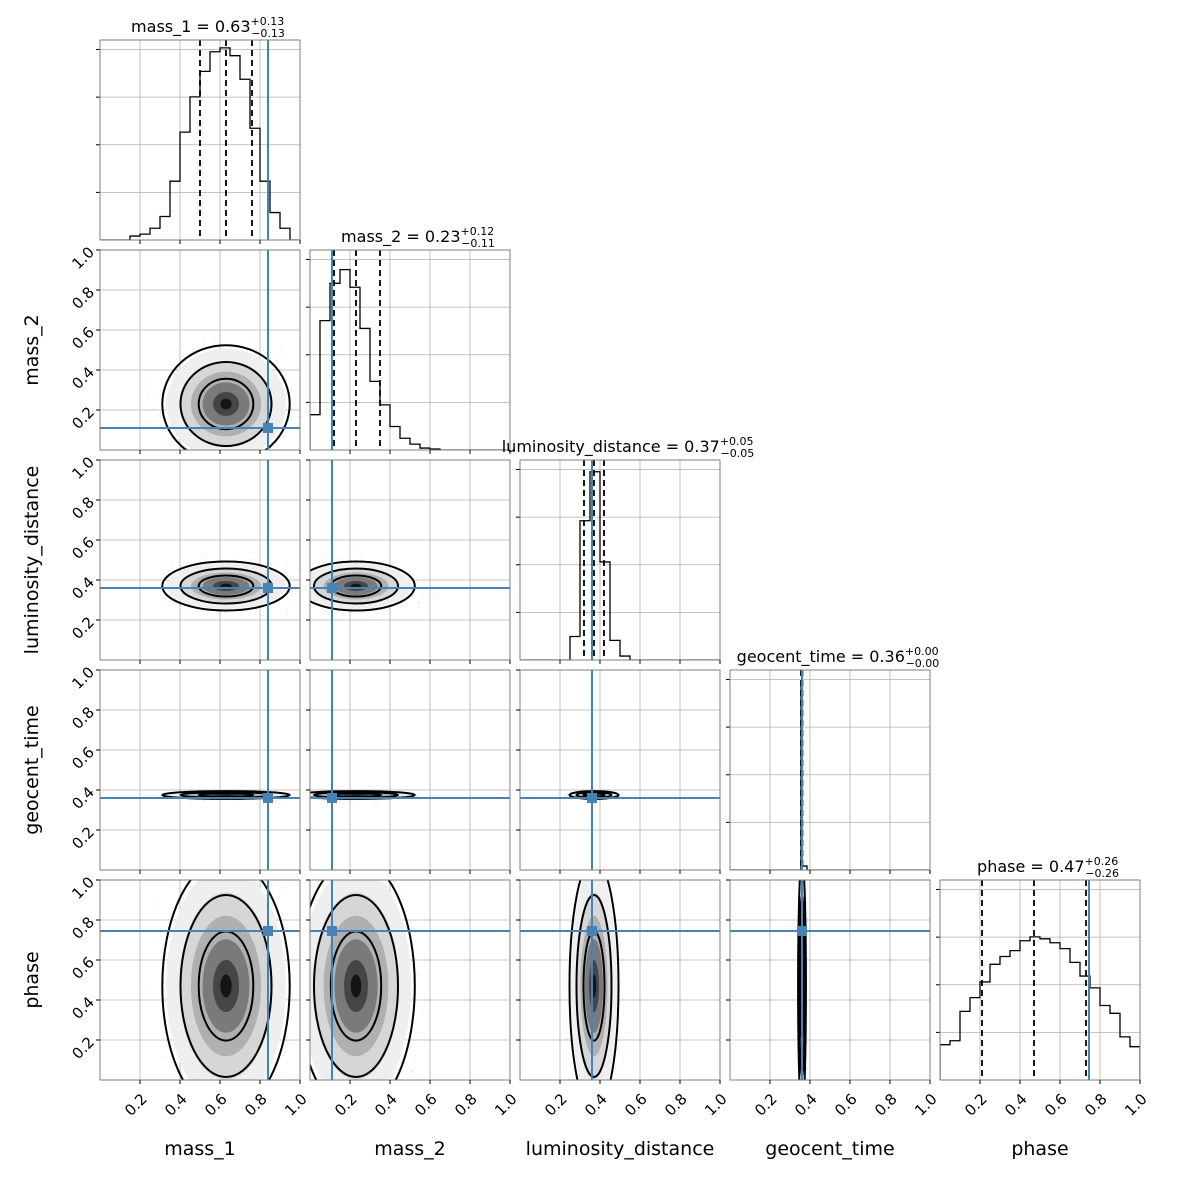 The width and height of the screenshot is (1180, 1180). I want to click on y-axis-label-geocent_time: geocent_time, so click(32, 769).